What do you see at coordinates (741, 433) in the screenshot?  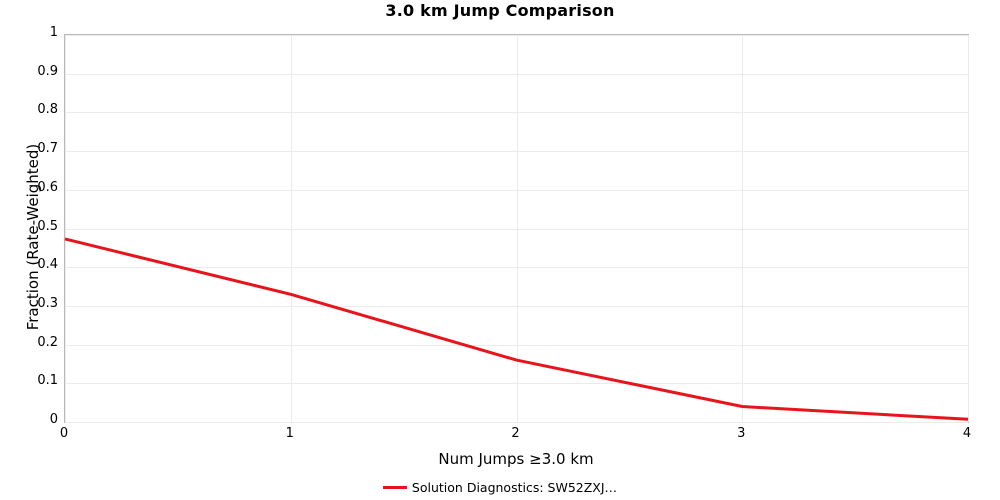 I see `x-axis-tick-label: 3` at bounding box center [741, 433].